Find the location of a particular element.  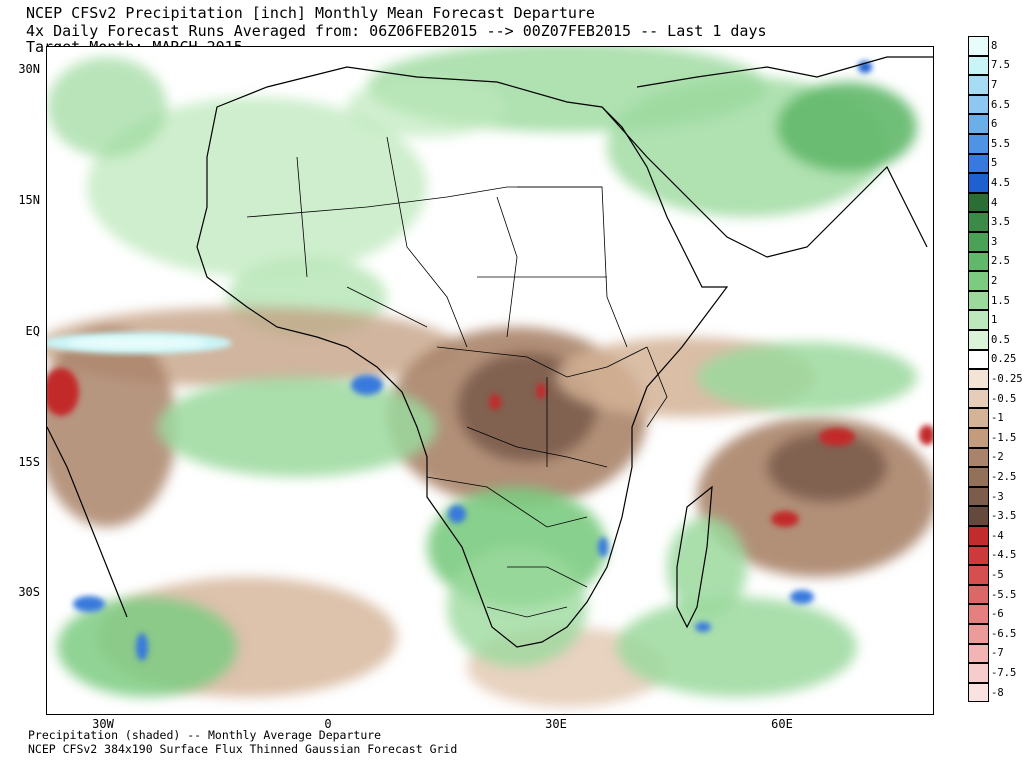

colorbar-label: -6.5 is located at coordinates (1004, 633).